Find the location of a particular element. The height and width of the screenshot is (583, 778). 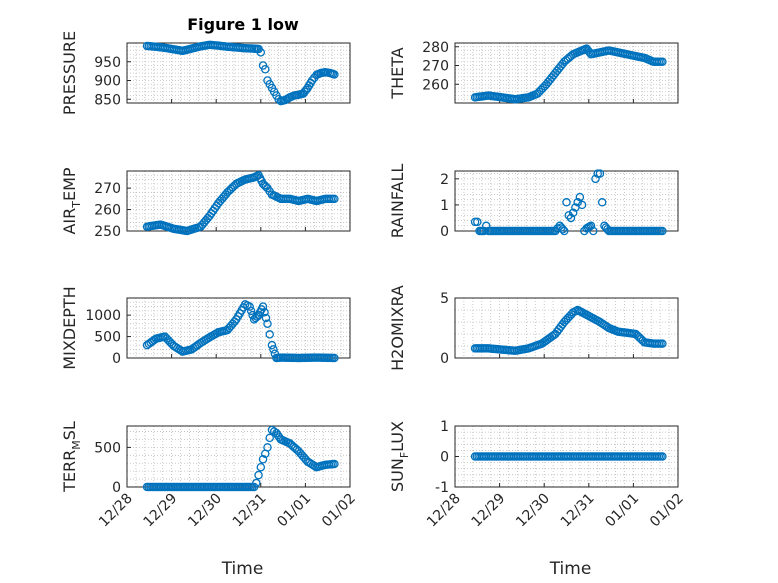

subplot-2: 260 270 280 THETA is located at coordinates (533, 72).